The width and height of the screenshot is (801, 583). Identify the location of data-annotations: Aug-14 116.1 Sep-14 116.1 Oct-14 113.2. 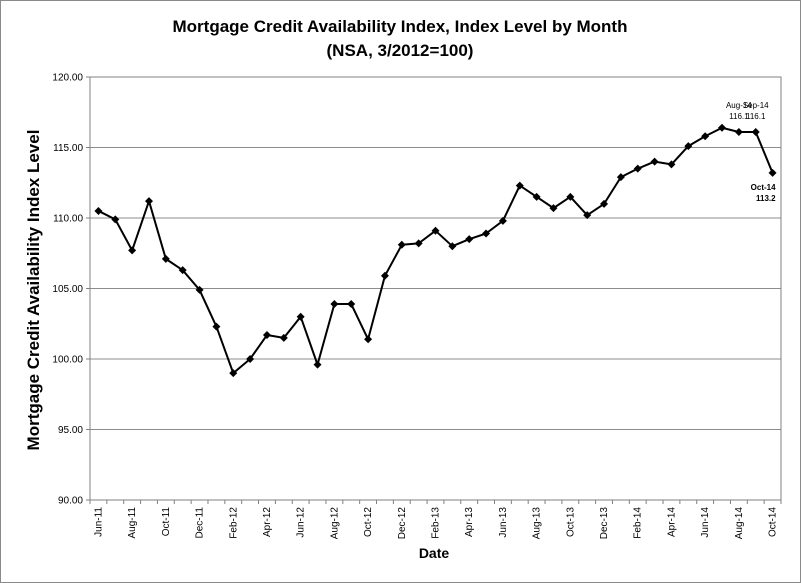
(751, 152).